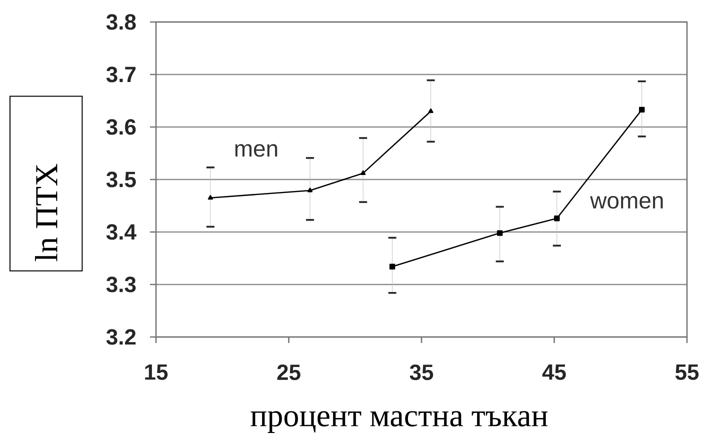  Describe the element at coordinates (121, 284) in the screenshot. I see `y-tick-label: 3.3` at that location.